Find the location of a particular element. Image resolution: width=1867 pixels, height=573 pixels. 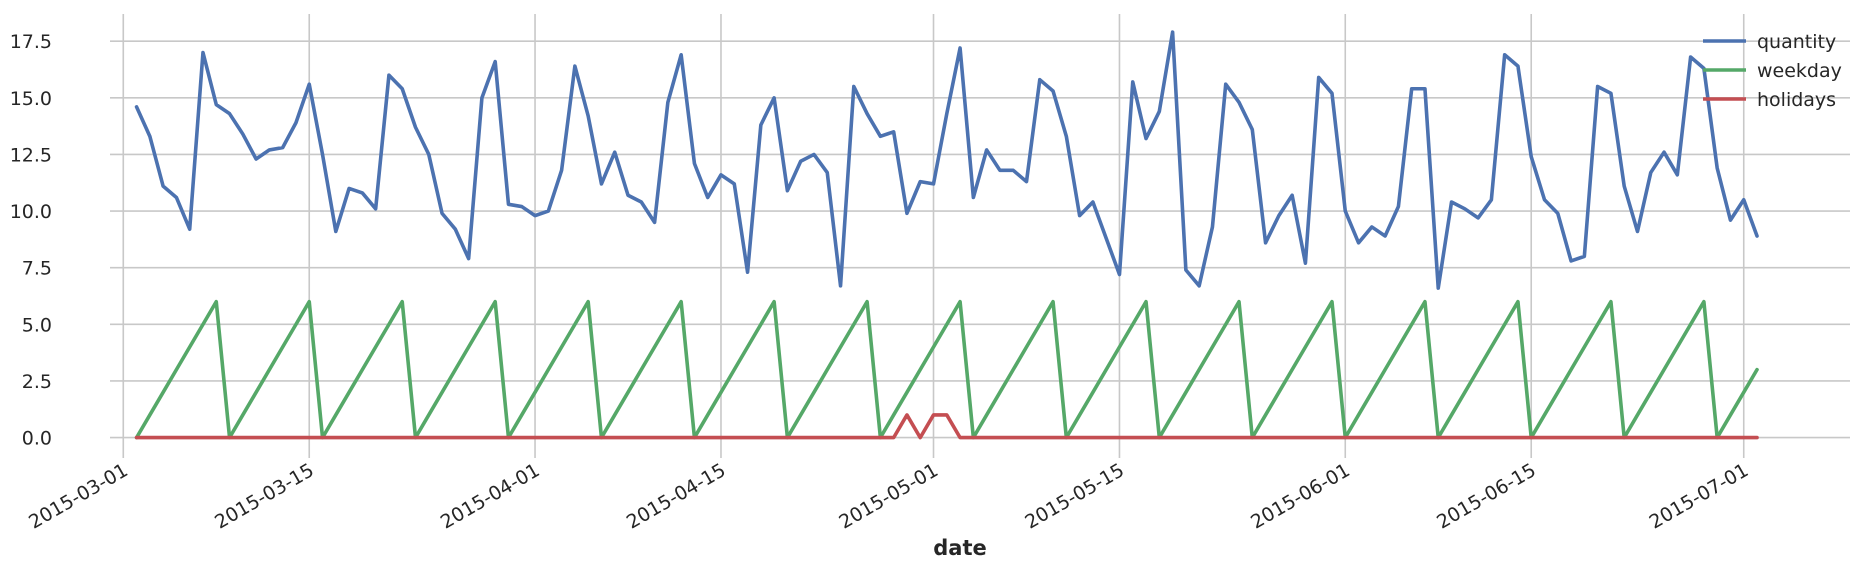

x-tick-label: 2015-07-01 is located at coordinates (1699, 496).